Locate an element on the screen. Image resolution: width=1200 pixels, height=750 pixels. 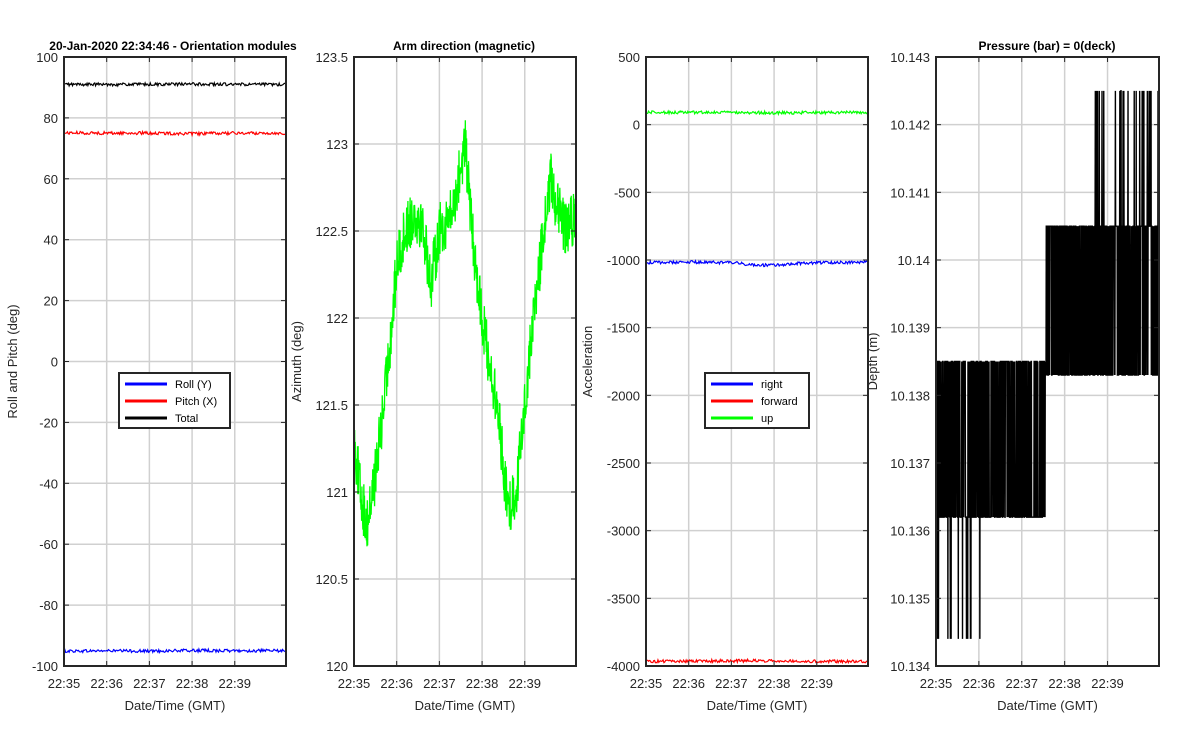
y-tick-label: 10.139 is located at coordinates (910, 328).